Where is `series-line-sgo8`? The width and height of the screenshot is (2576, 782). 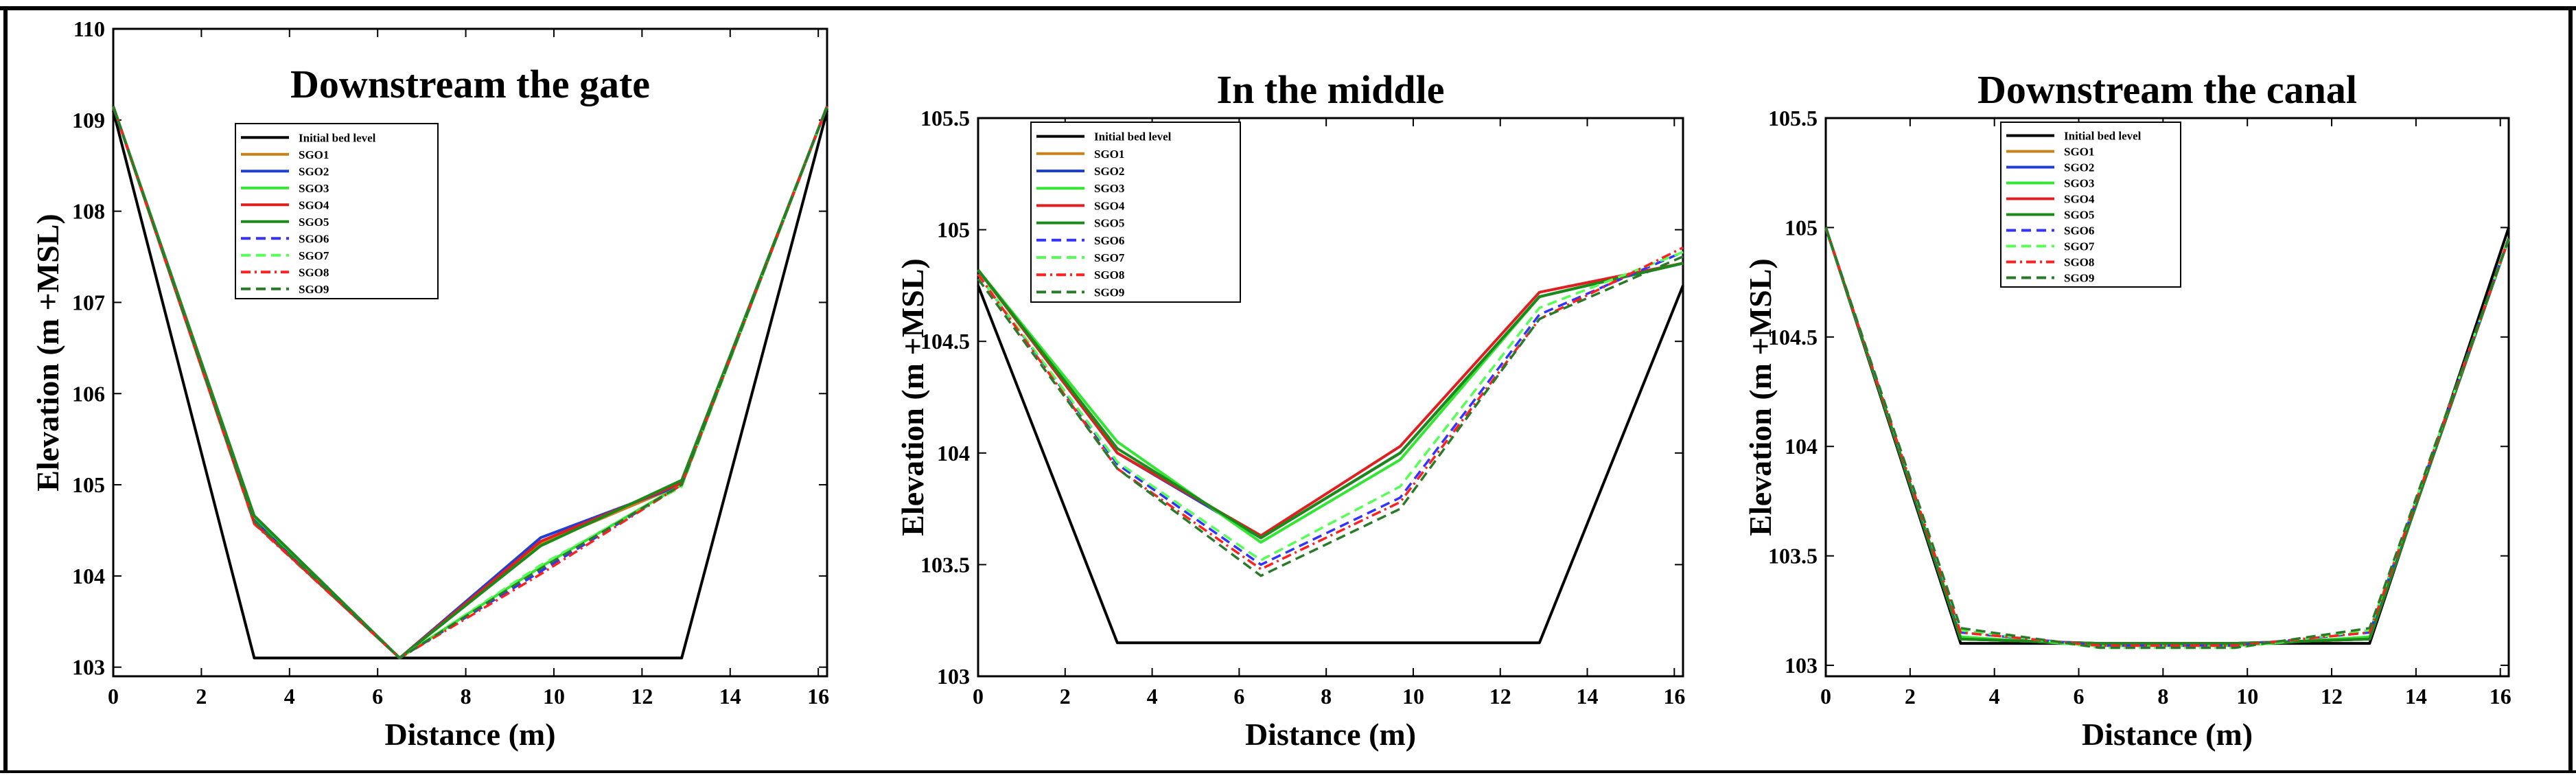 series-line-sgo8 is located at coordinates (1330, 408).